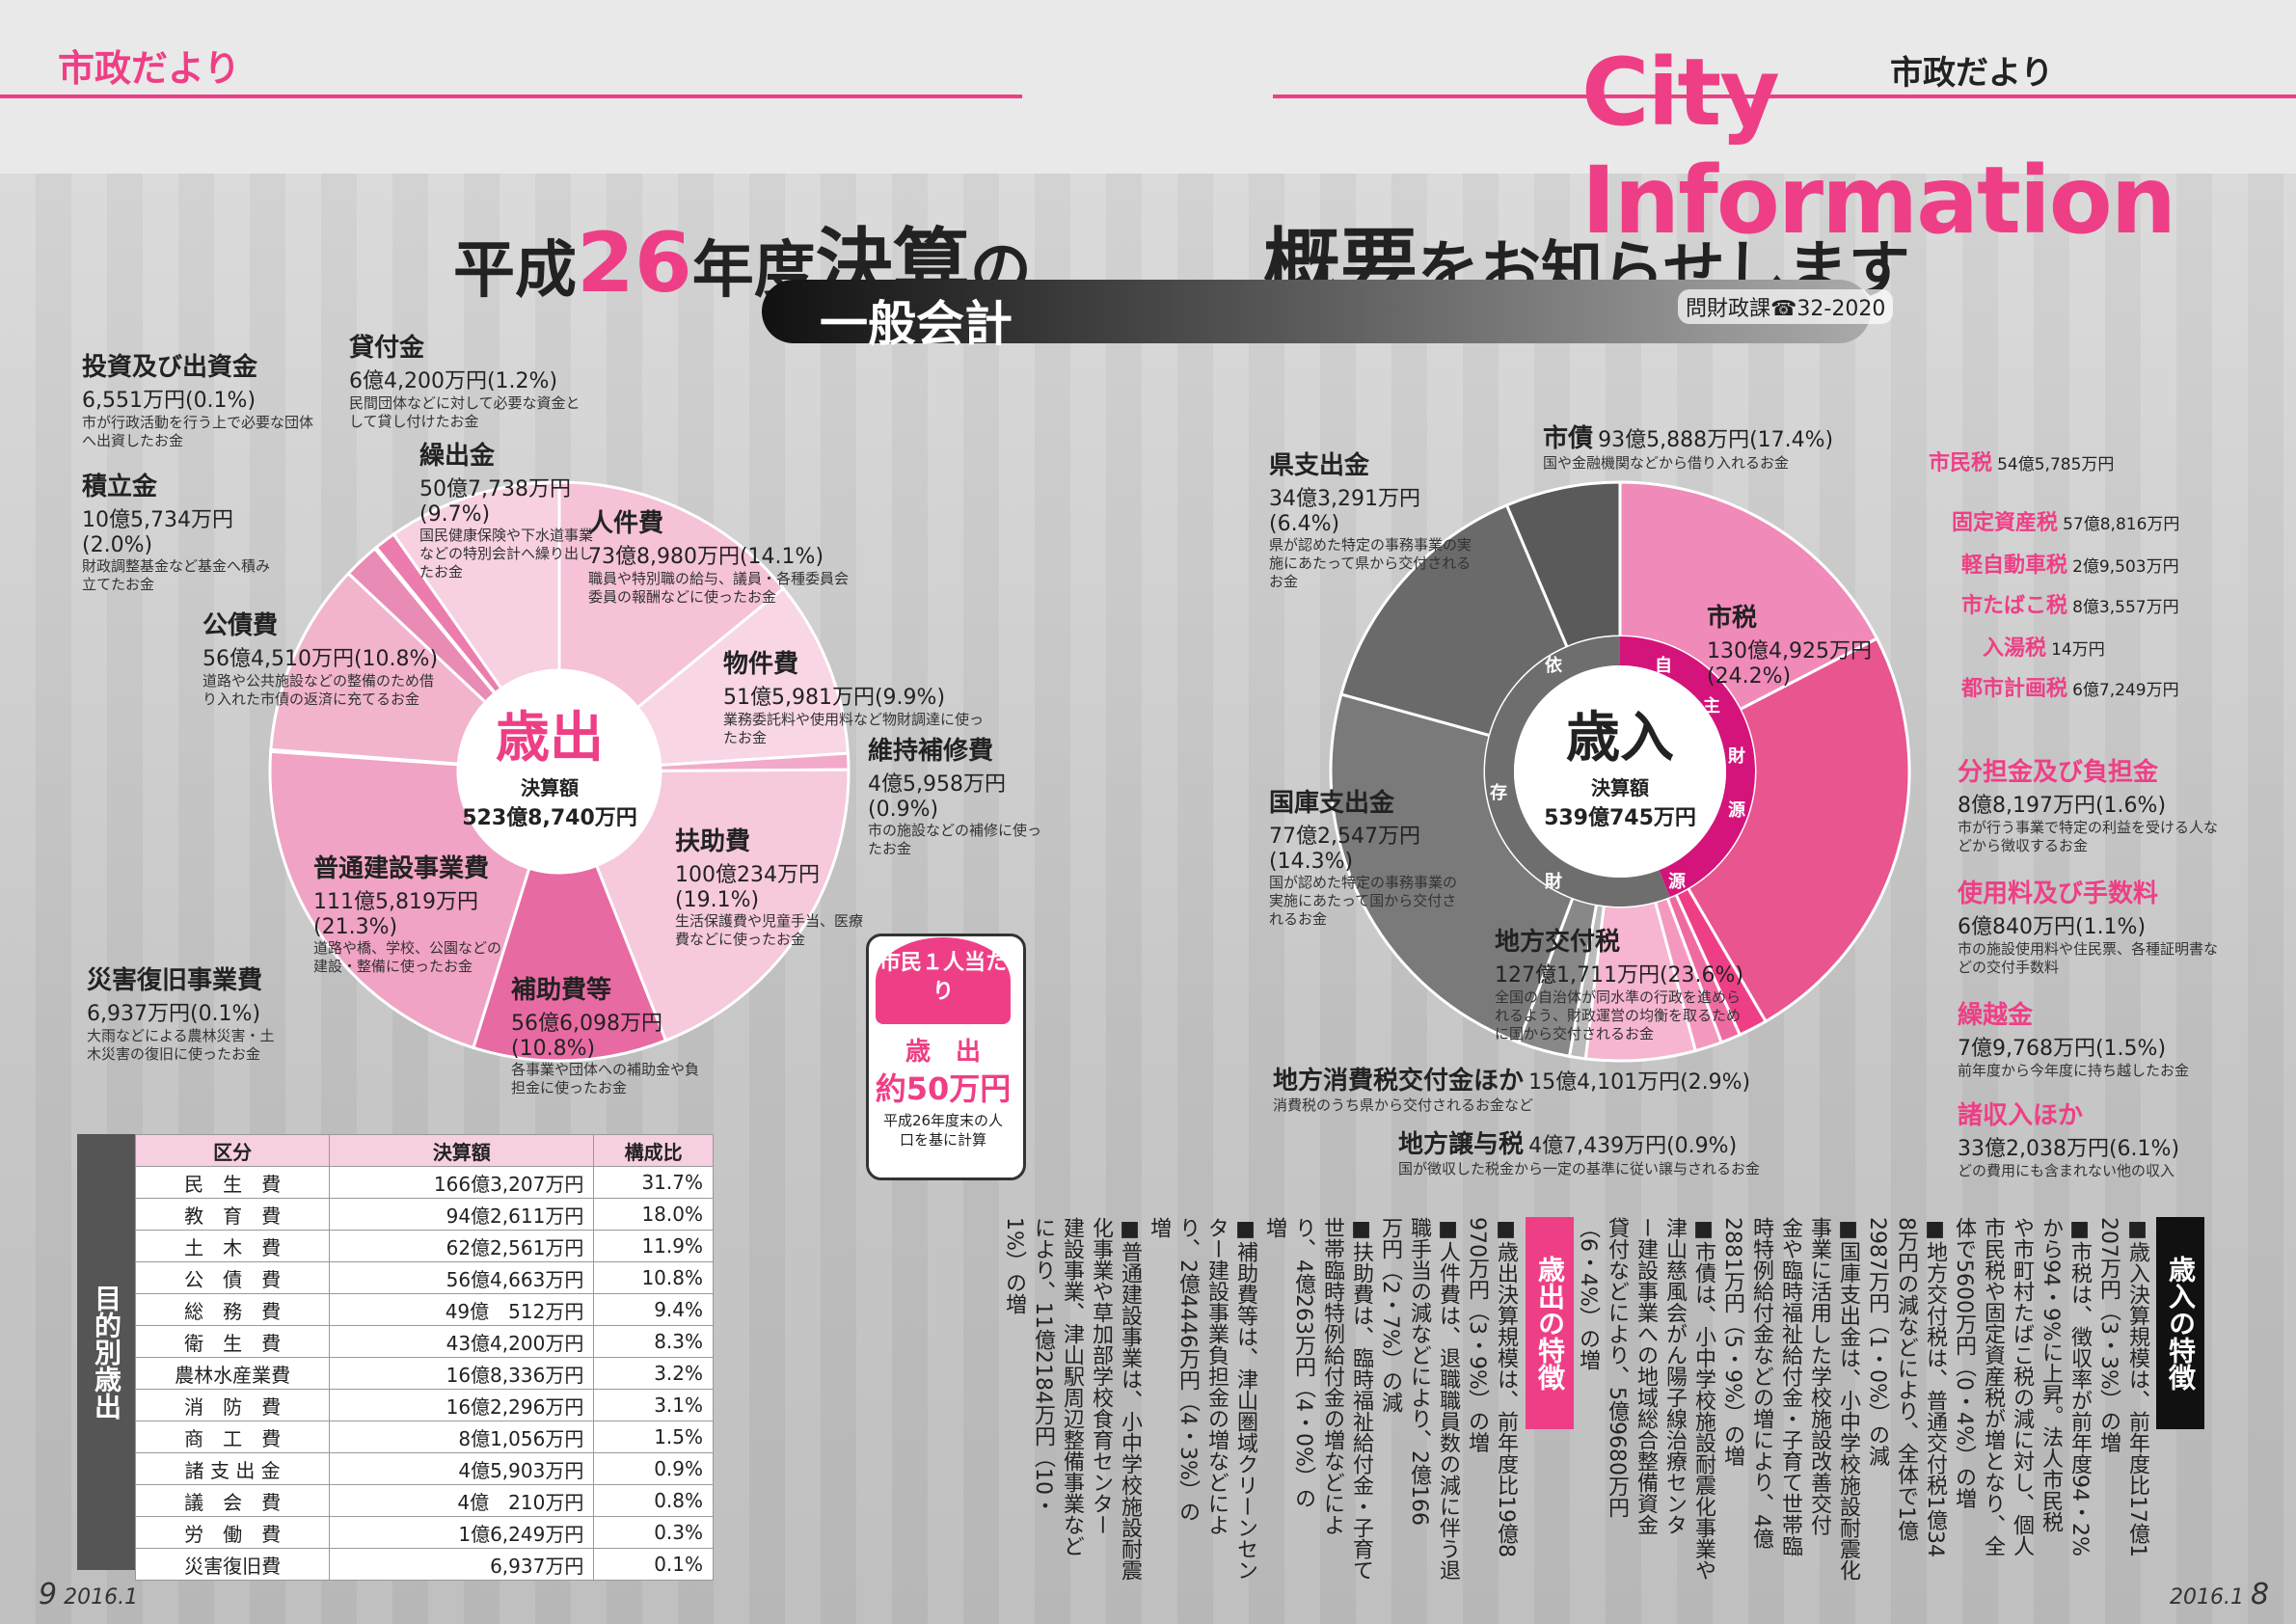 This screenshot has height=1624, width=2296. What do you see at coordinates (2125, 607) in the screenshot?
I see `tax-amount: 8億3,557万円` at bounding box center [2125, 607].